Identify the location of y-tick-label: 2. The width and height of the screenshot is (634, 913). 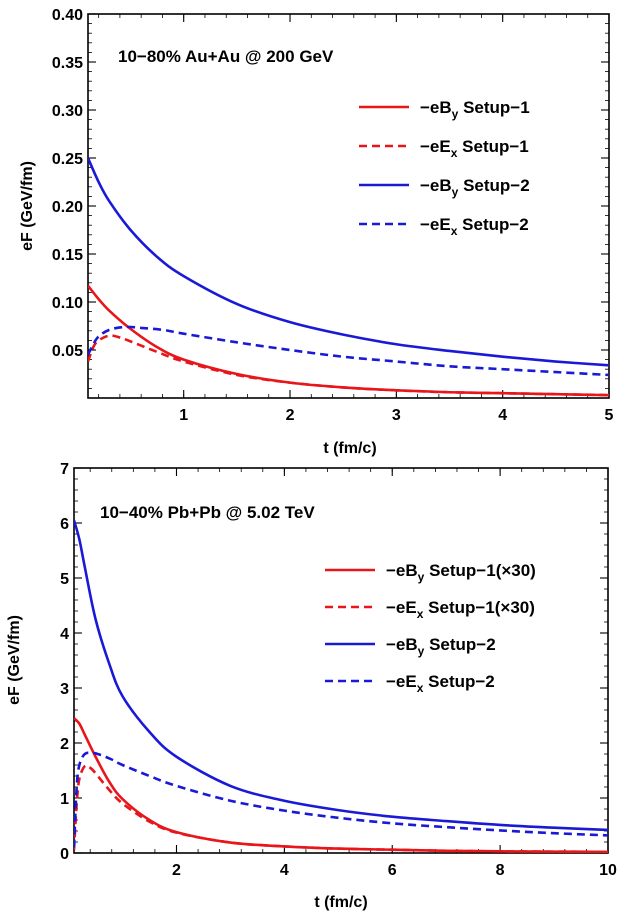
(64, 744).